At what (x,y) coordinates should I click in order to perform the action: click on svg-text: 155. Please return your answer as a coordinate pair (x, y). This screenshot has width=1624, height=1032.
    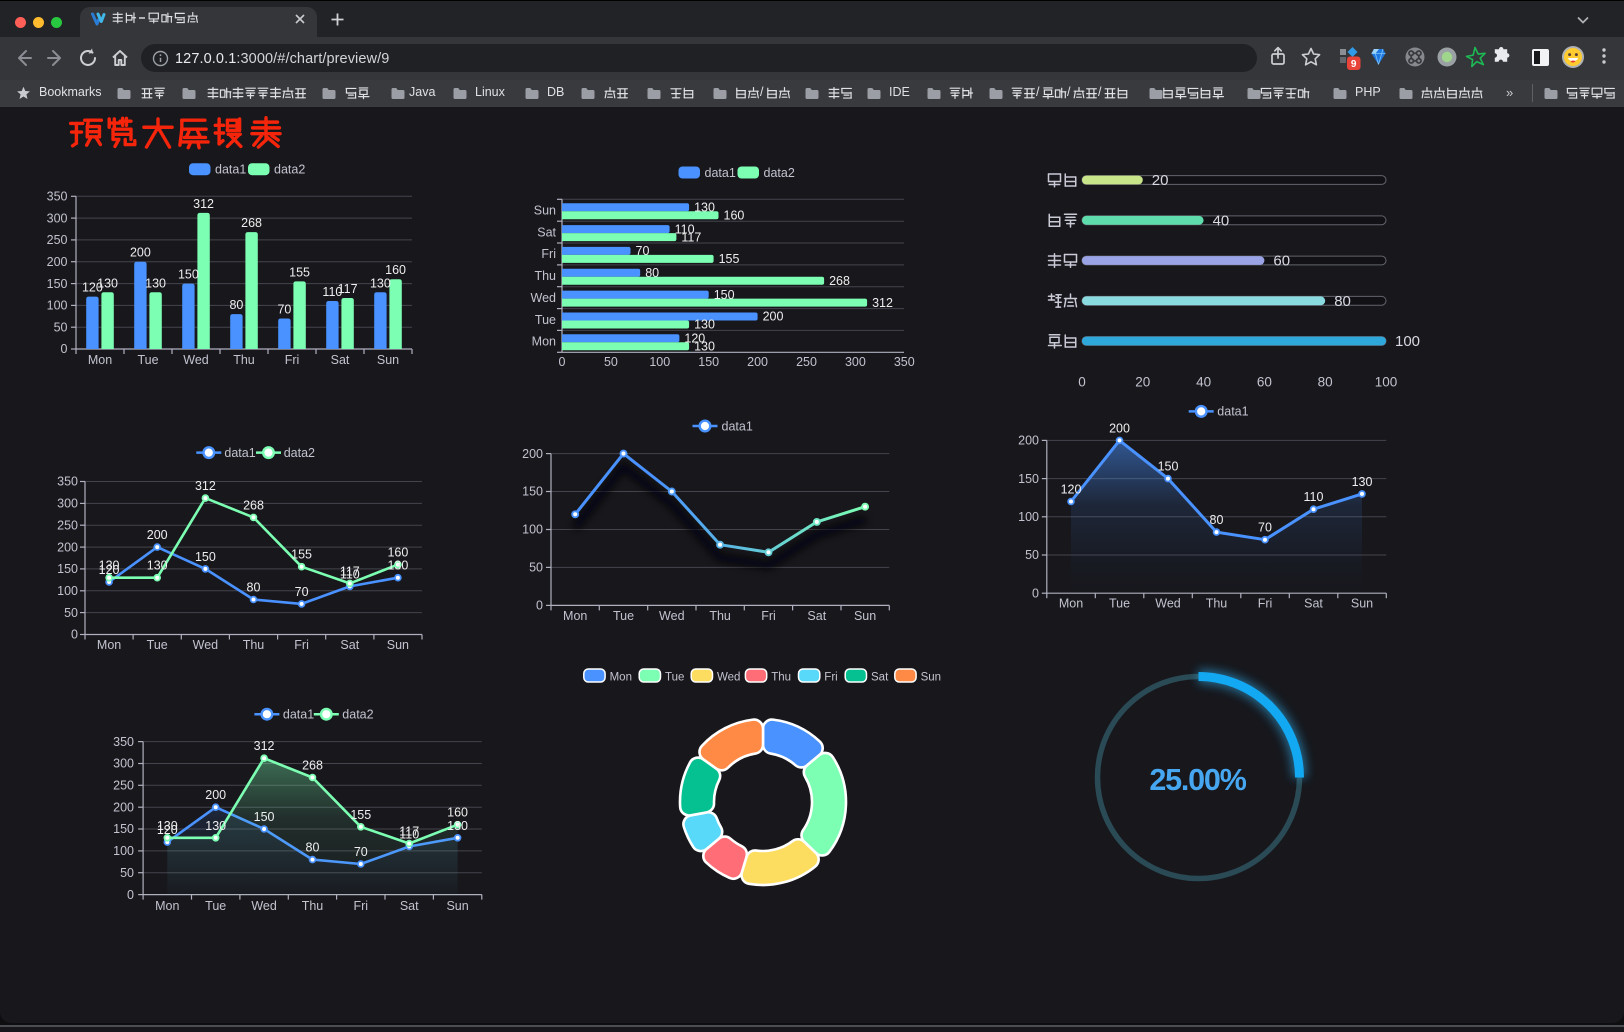
    Looking at the image, I should click on (729, 259).